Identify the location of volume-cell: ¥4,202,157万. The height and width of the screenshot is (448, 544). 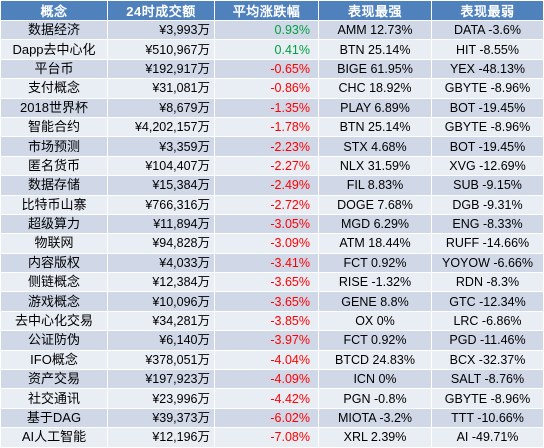
(161, 127).